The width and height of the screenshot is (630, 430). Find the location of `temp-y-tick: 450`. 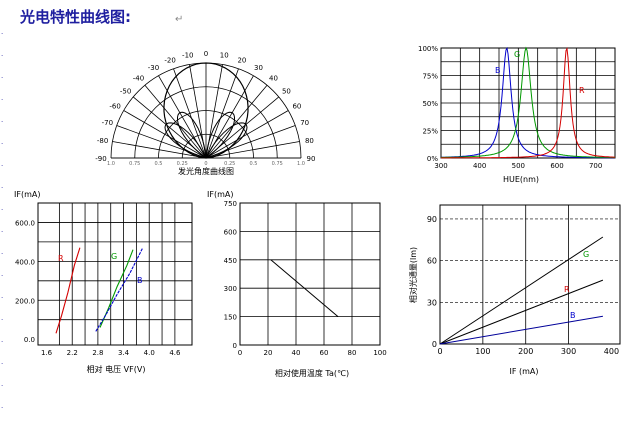

temp-y-tick: 450 is located at coordinates (230, 261).